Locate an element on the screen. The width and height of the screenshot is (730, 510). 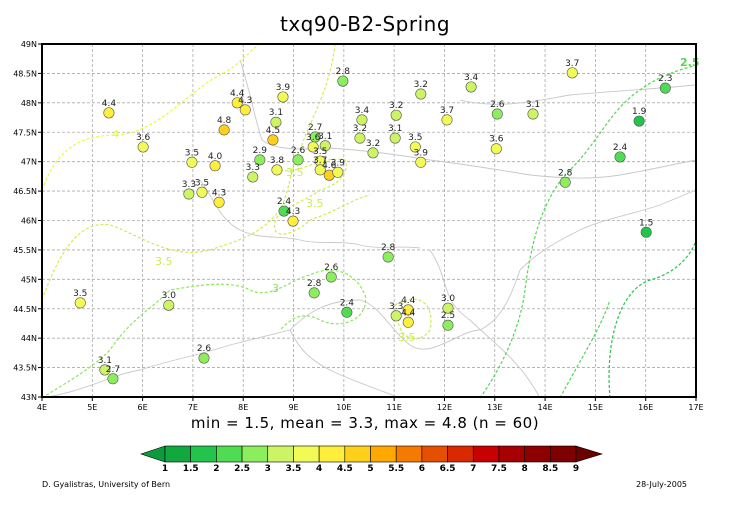
y-tick-label: 47.5N is located at coordinates (25, 132).